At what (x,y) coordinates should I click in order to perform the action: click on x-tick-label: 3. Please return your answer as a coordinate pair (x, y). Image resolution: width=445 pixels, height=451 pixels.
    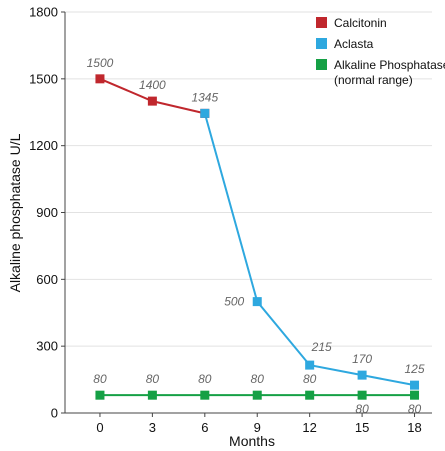
    Looking at the image, I should click on (152, 427).